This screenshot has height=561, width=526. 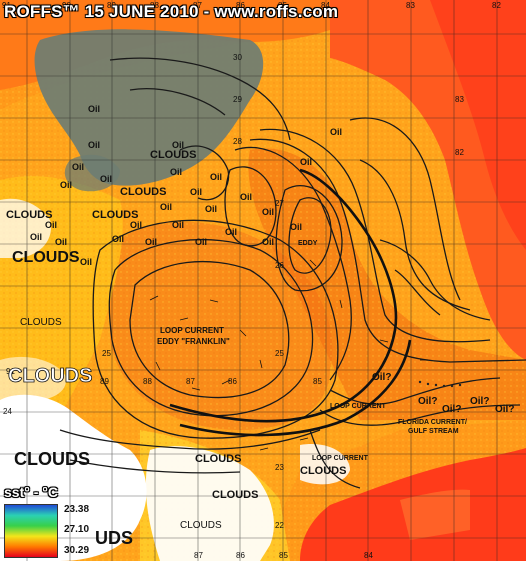 What do you see at coordinates (496, 5) in the screenshot?
I see `lon-tick-label: 82` at bounding box center [496, 5].